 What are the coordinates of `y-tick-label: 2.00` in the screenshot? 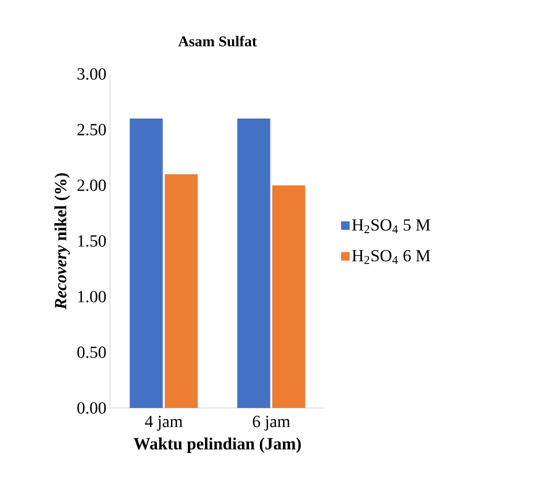 It's located at (91, 186).